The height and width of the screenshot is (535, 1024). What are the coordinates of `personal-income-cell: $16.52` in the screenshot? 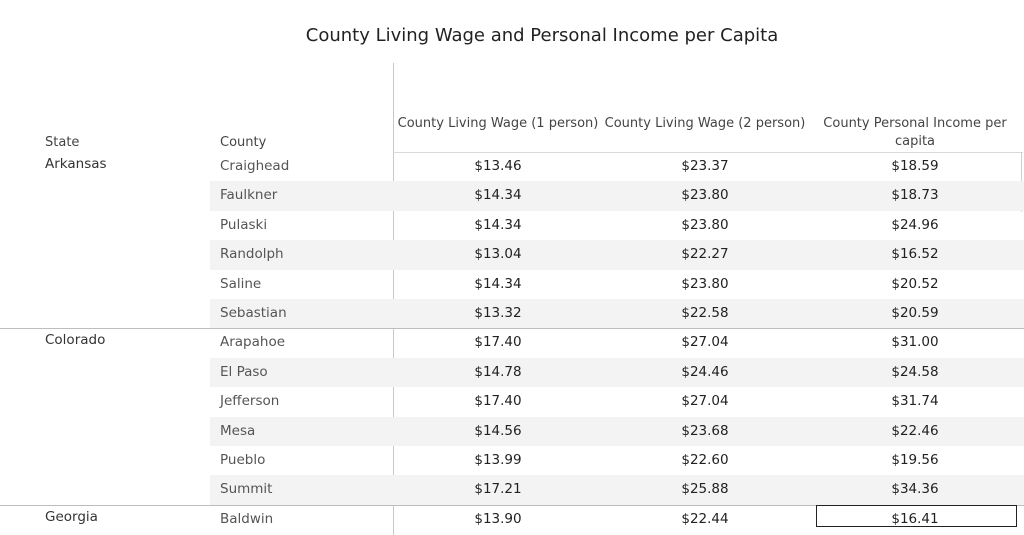 It's located at (915, 254).